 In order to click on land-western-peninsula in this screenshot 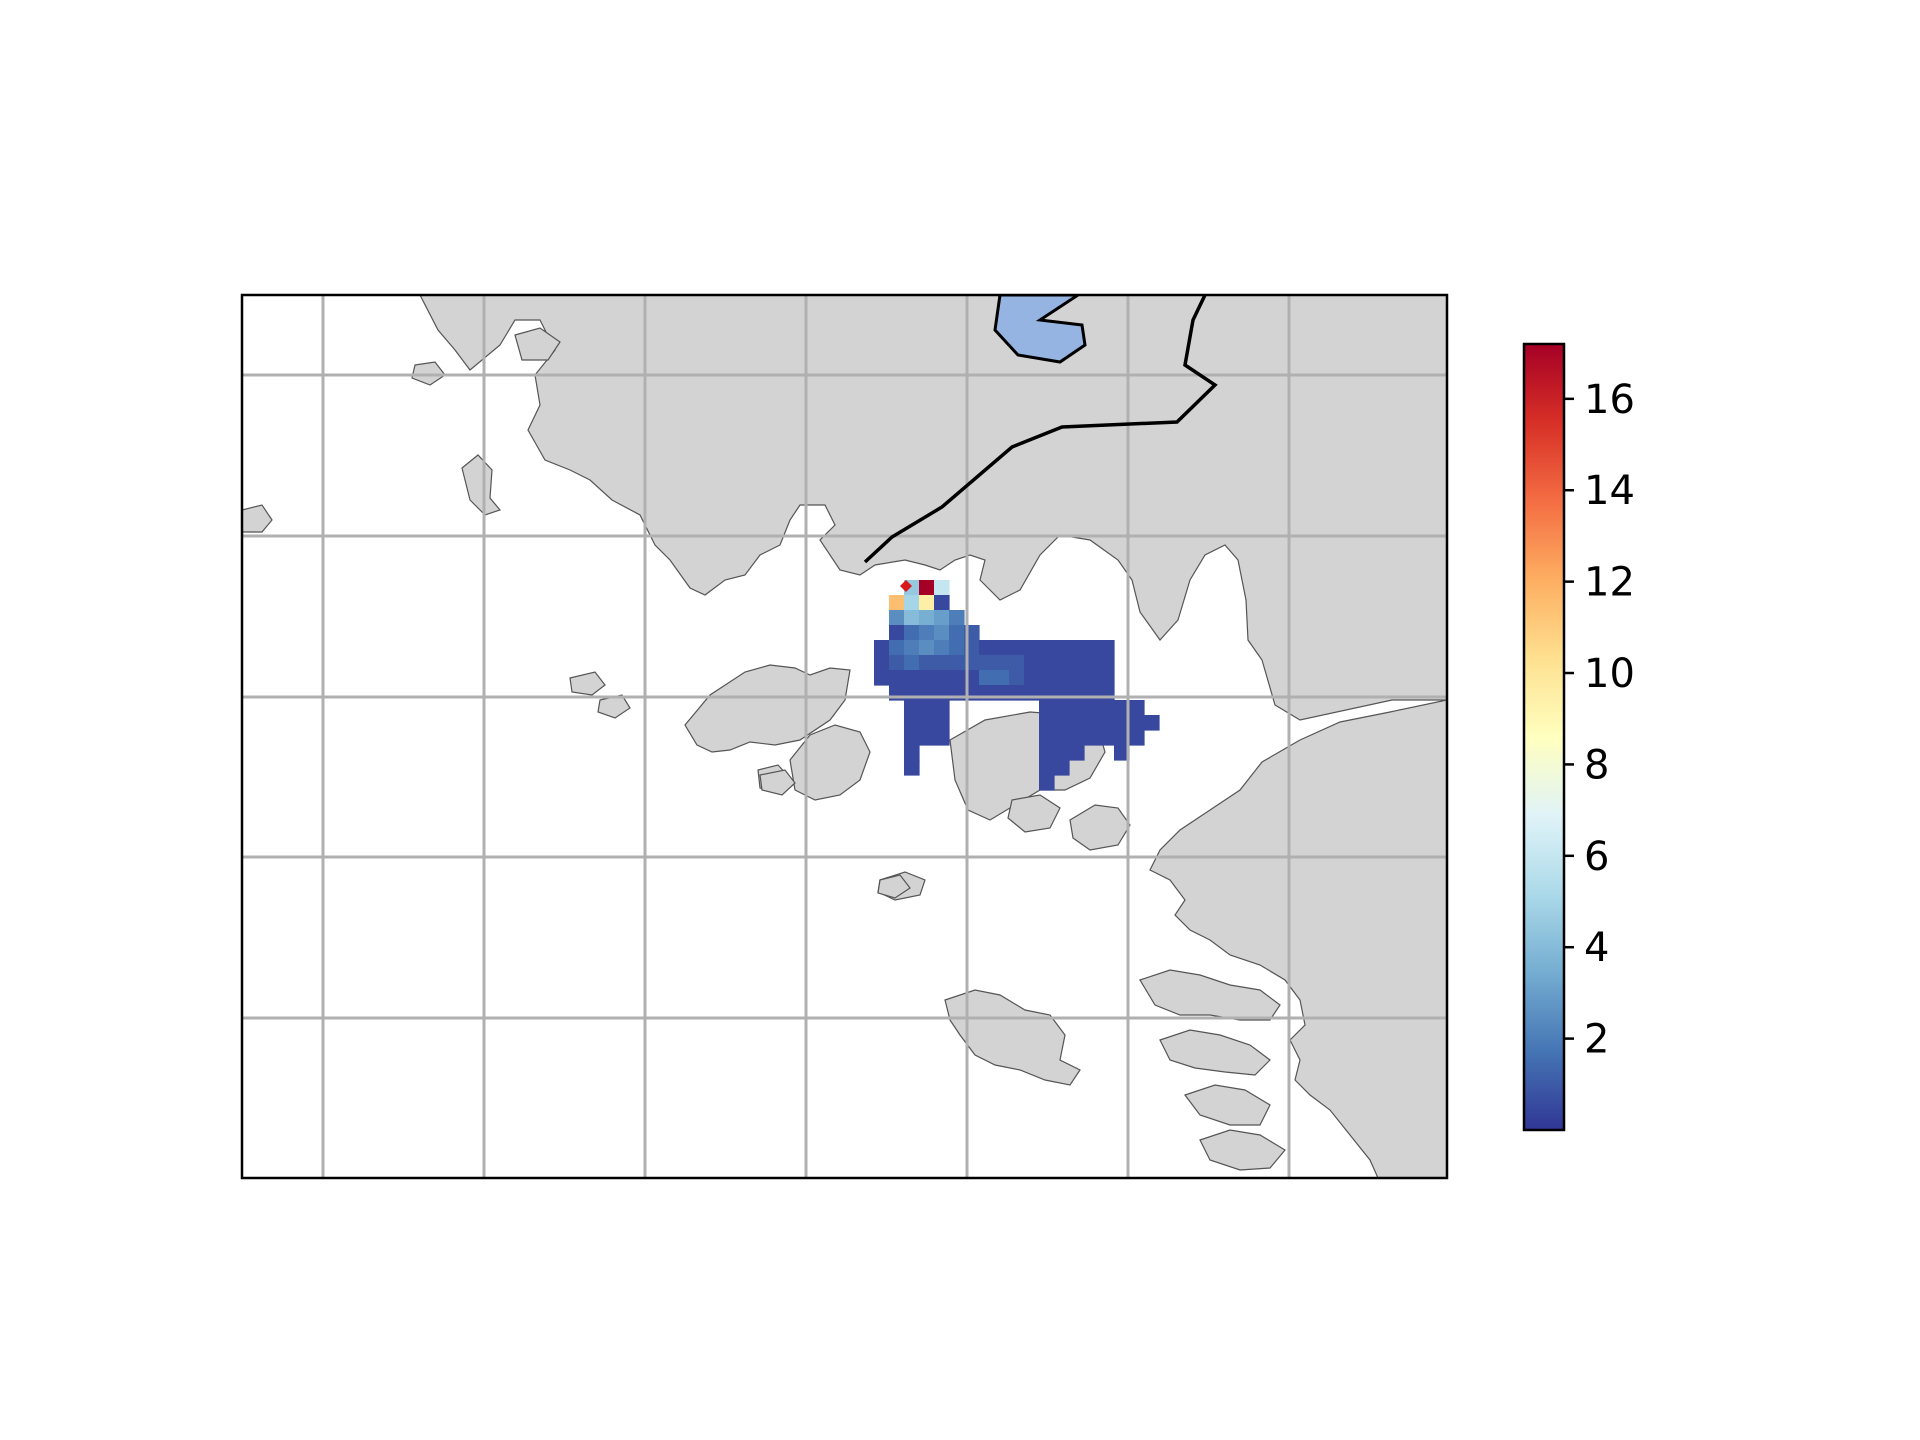, I will do `click(767, 708)`.